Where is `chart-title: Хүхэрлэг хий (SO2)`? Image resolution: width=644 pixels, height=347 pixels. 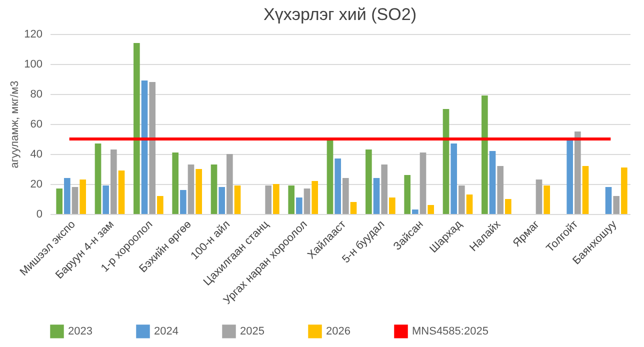
chart-title: Хүхэрлэг хий (SO2) is located at coordinates (340, 14).